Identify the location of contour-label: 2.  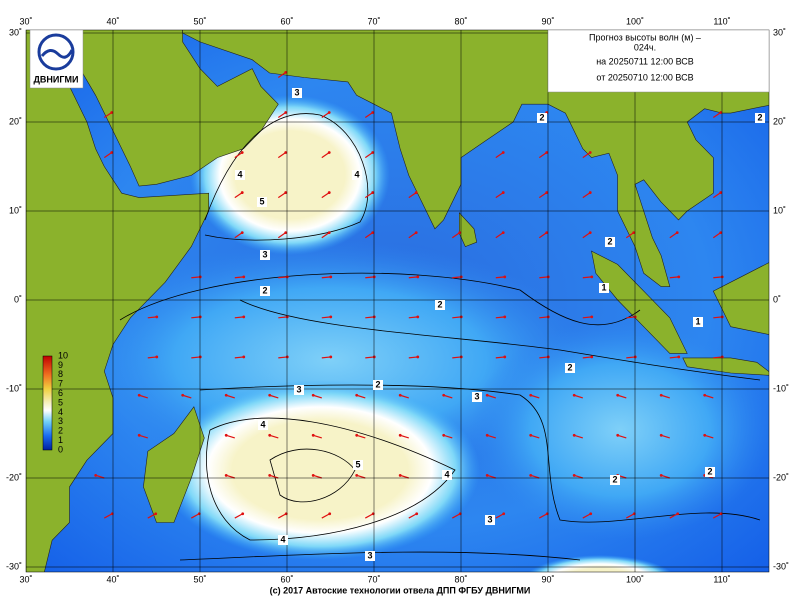
(264, 290).